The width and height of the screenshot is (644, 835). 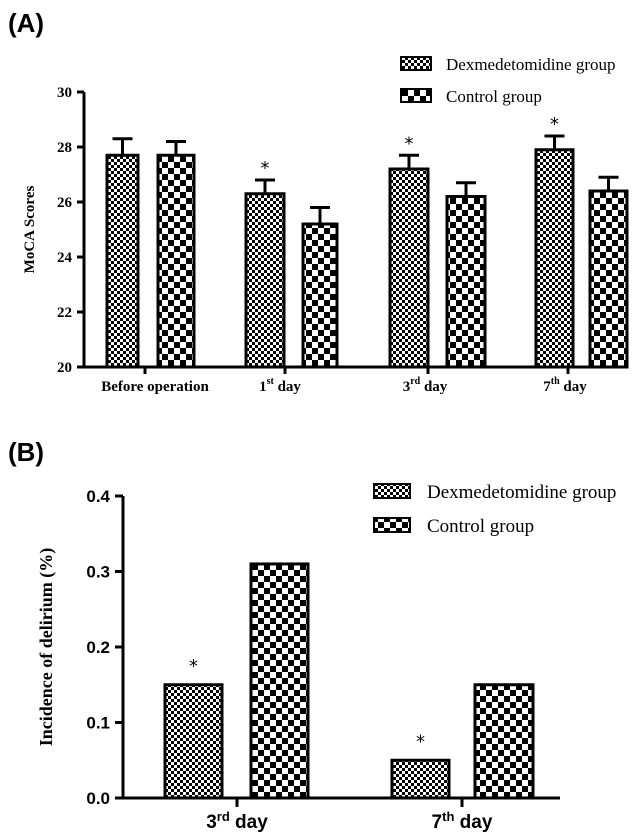 What do you see at coordinates (494, 96) in the screenshot?
I see `legend-label-a: Control group` at bounding box center [494, 96].